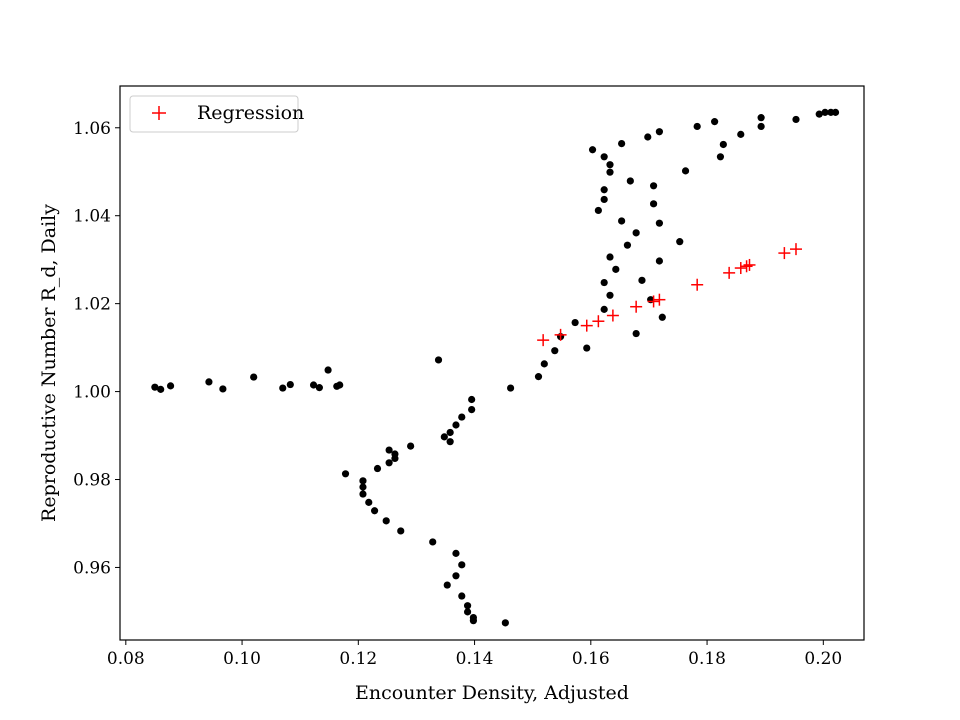 This screenshot has height=720, width=960. Describe the element at coordinates (250, 113) in the screenshot. I see `legend-label-regression: Regression` at that location.